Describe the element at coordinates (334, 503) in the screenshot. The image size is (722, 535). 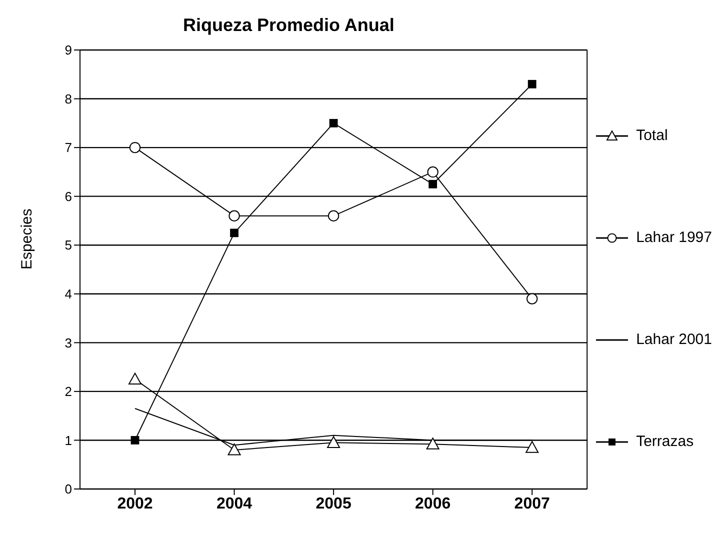
I see `x-tick-label: 2005` at that location.